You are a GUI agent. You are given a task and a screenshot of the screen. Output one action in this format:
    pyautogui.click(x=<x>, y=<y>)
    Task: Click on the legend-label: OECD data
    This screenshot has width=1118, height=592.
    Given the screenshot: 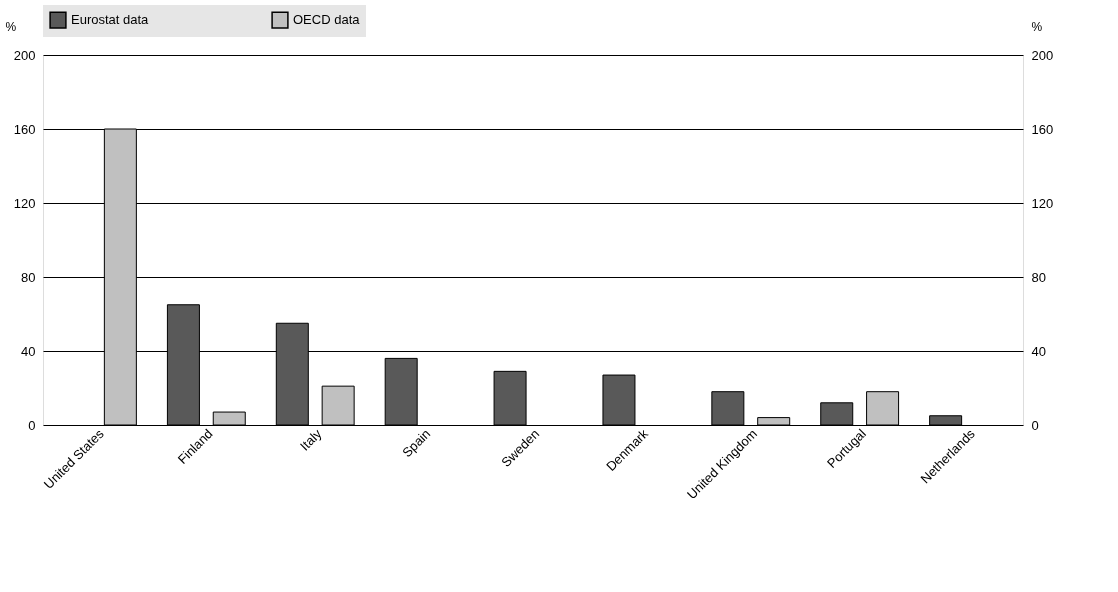 What is the action you would take?
    pyautogui.click(x=327, y=20)
    